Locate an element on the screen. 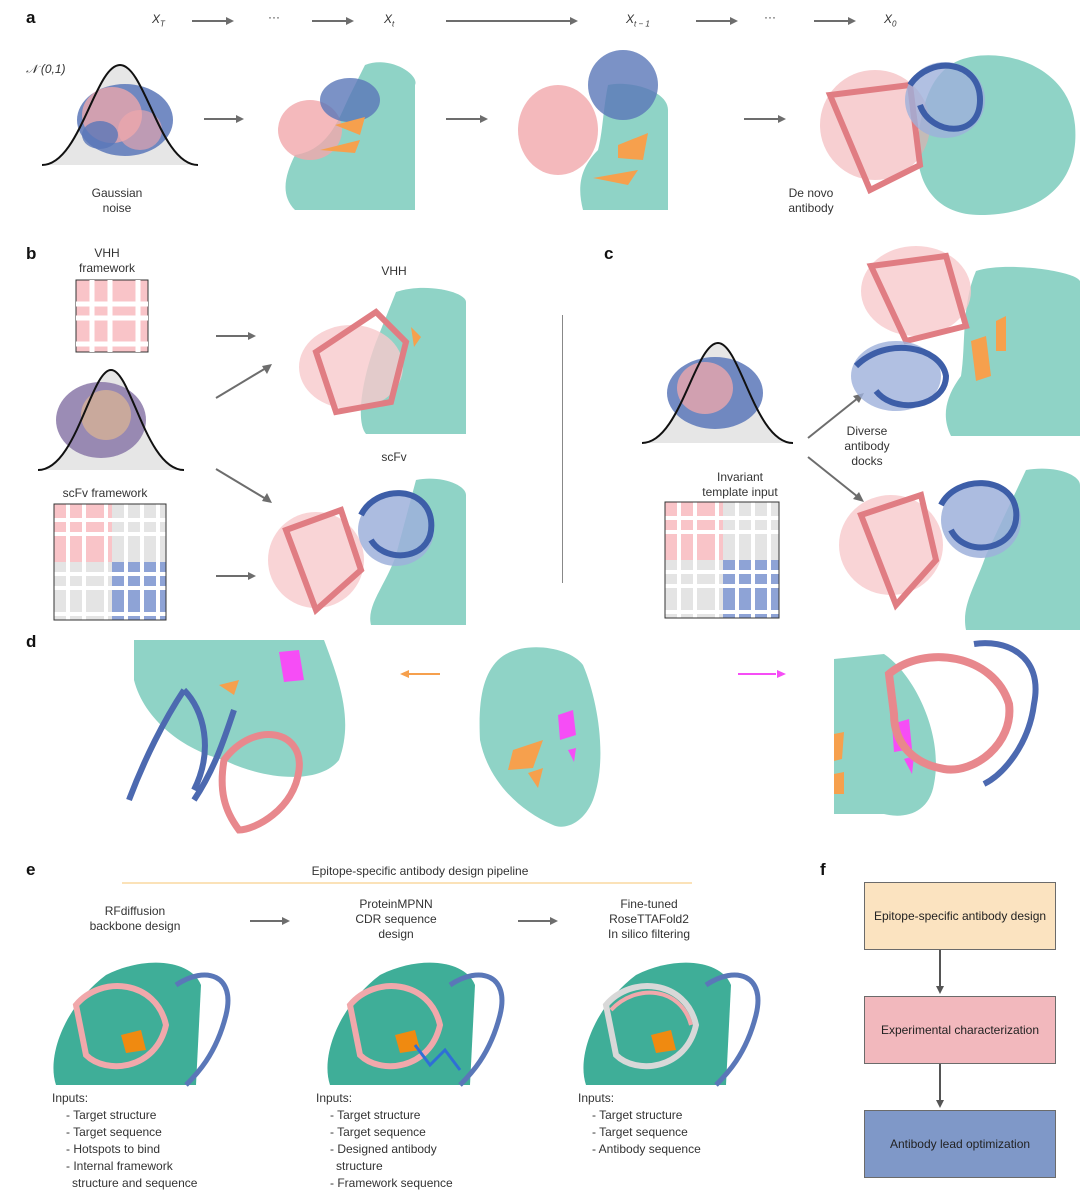 This screenshot has width=1080, height=1204. scfv-diagonal-arrow is located at coordinates (243, 485).